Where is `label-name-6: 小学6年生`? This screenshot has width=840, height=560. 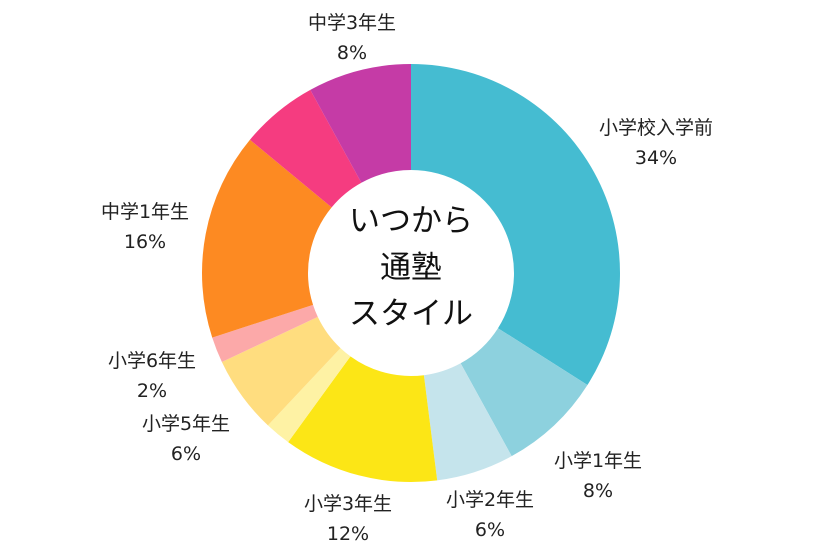 label-name-6: 小学6年生 is located at coordinates (152, 361).